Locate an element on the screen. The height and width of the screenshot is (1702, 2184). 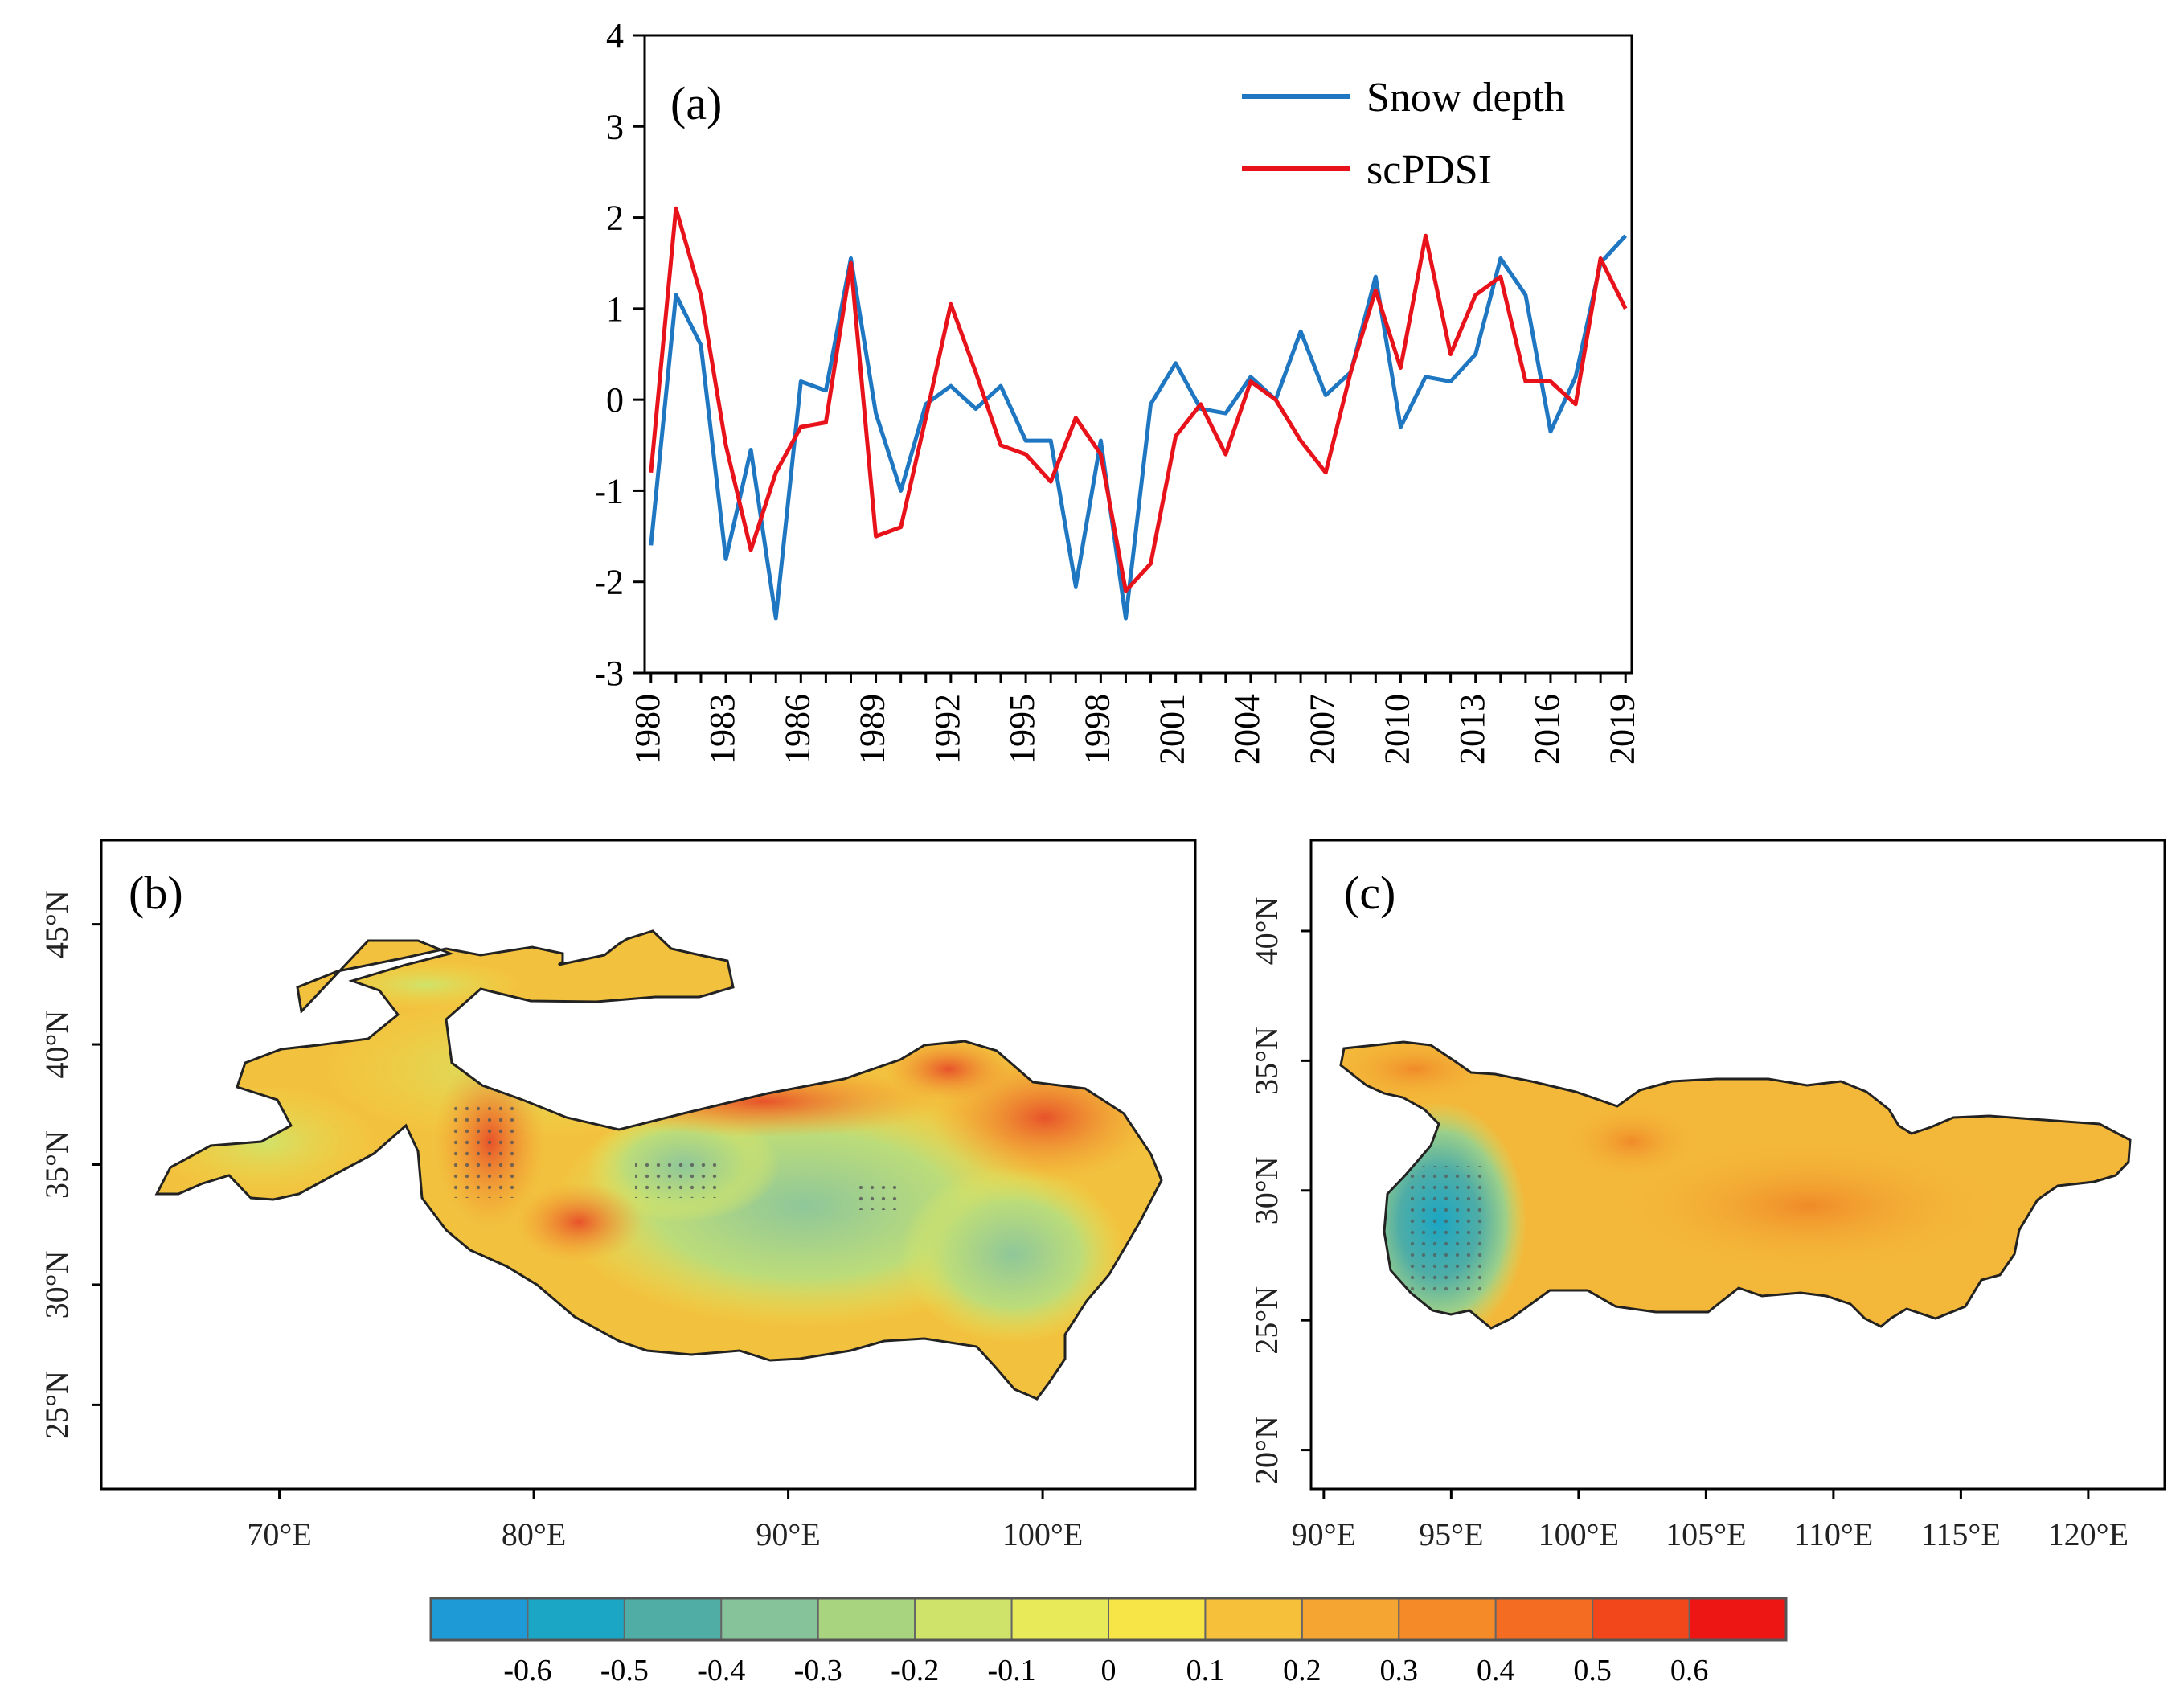
colorbar-label: -0.1 is located at coordinates (1011, 1671).